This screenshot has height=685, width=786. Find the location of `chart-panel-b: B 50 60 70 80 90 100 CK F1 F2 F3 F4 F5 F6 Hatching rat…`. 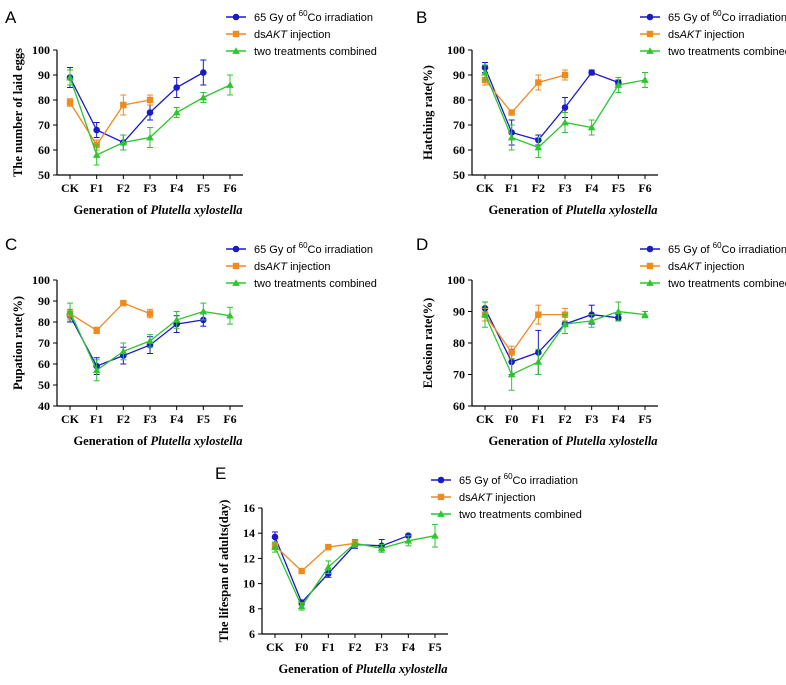

chart-panel-b: B 50 60 70 80 90 100 CK F1 F2 F3 F4 F5 F6 Hatching rat… is located at coordinates (601, 112).